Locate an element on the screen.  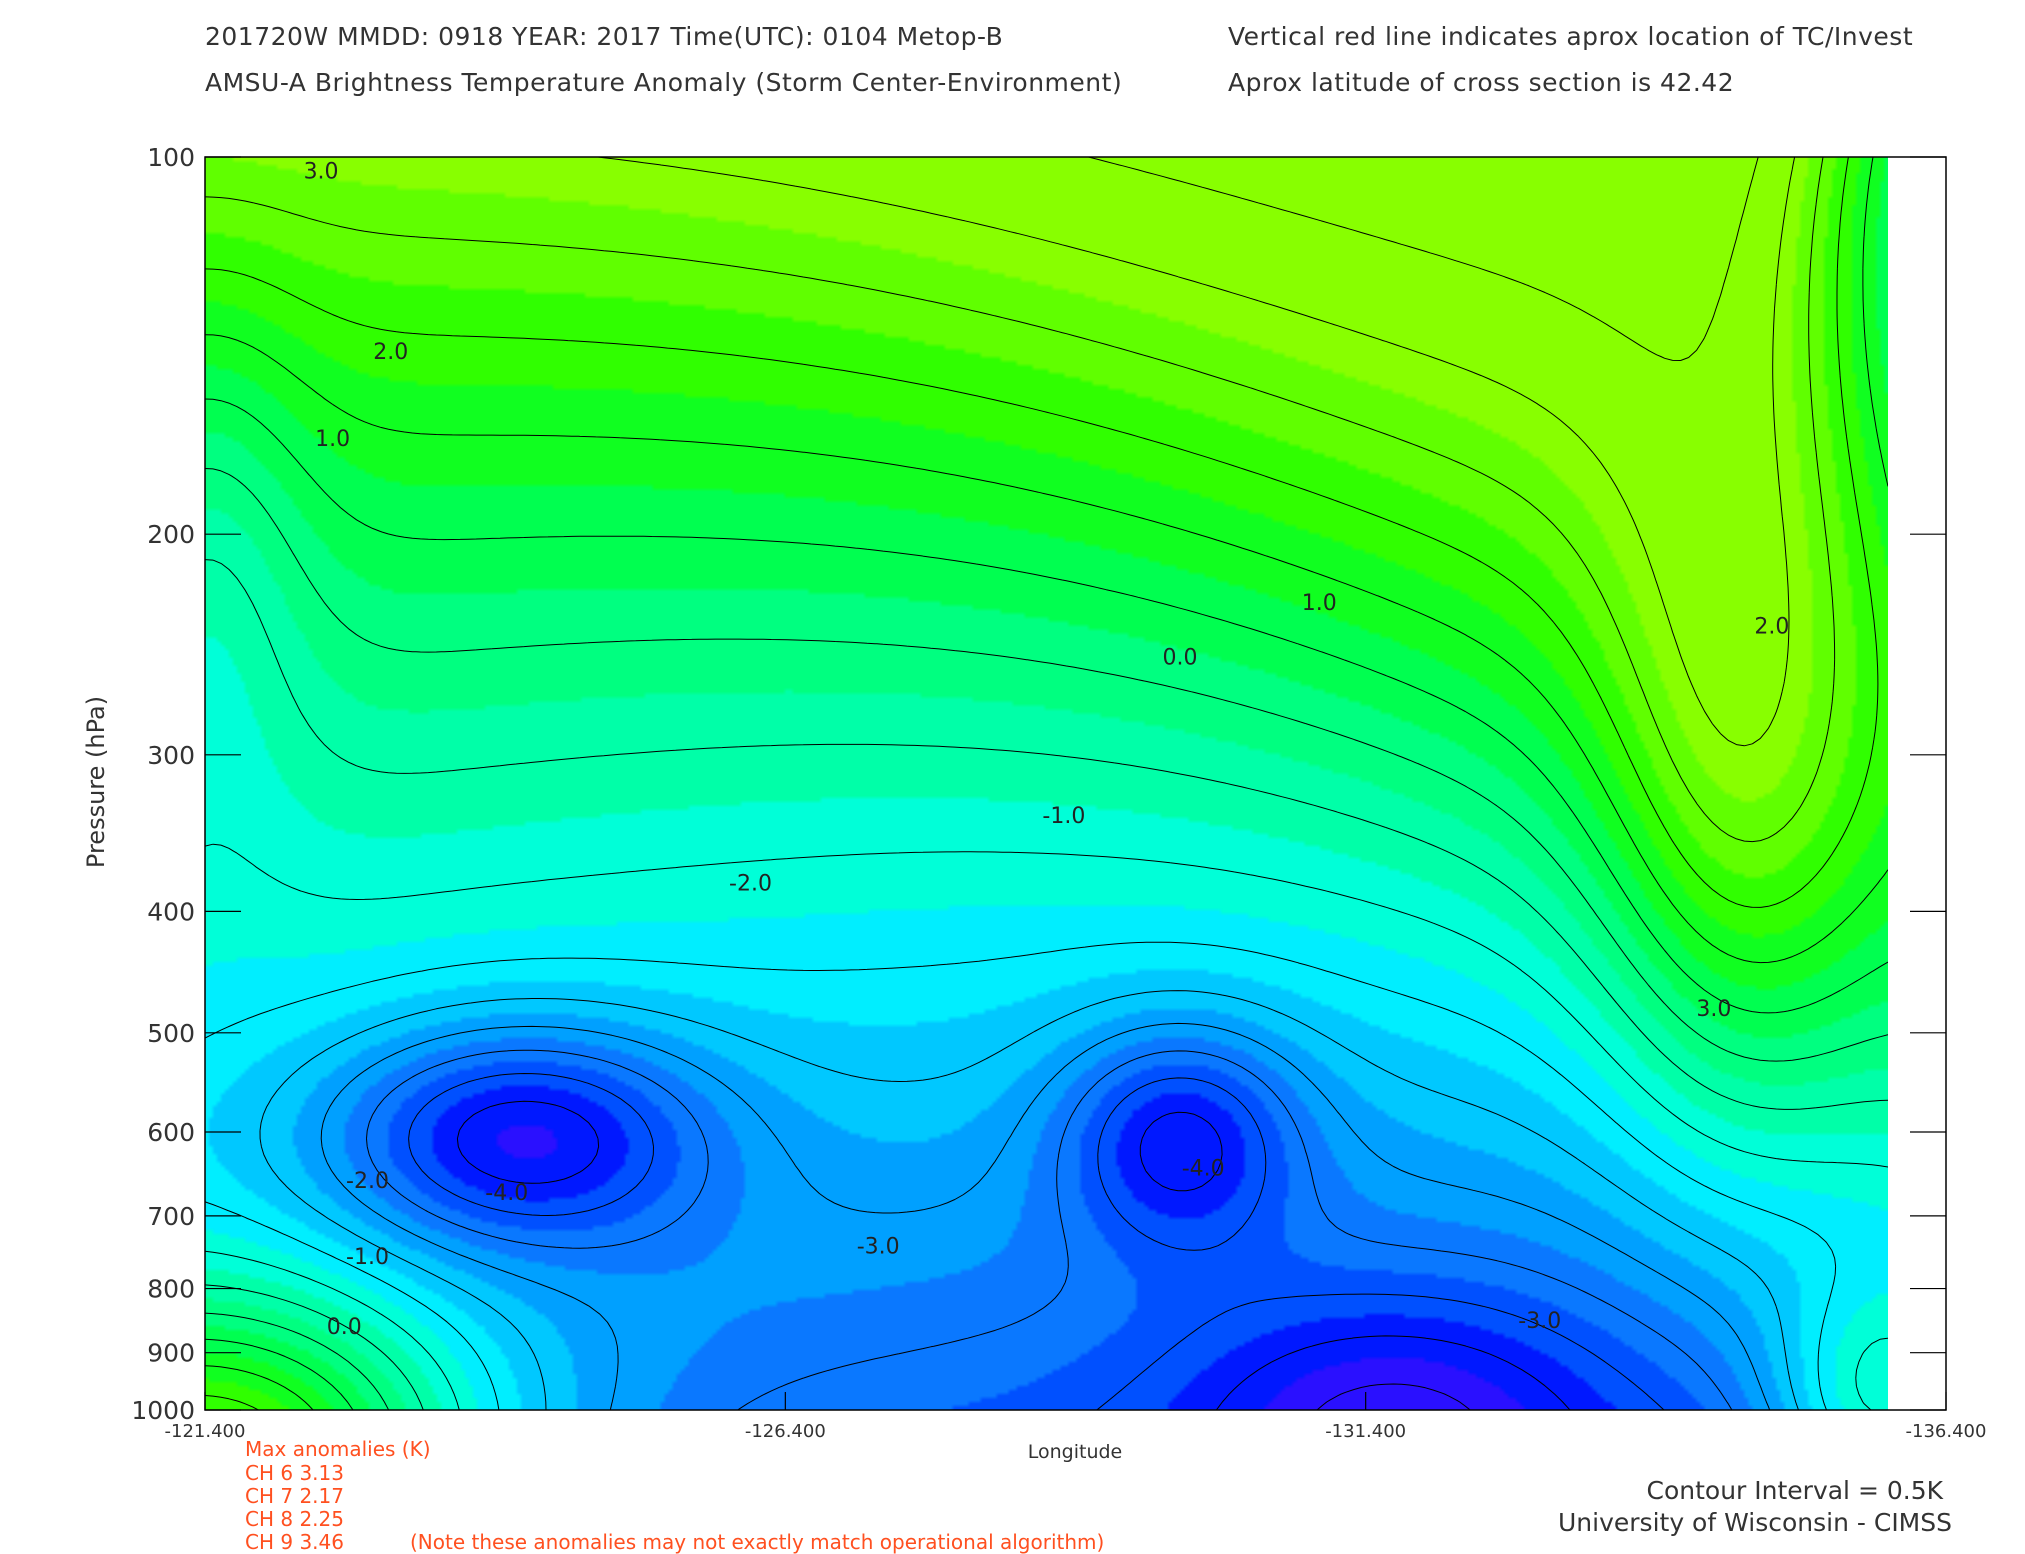
header-line2-right: Aprox latitude of cross section is 42.42 is located at coordinates (1481, 82).